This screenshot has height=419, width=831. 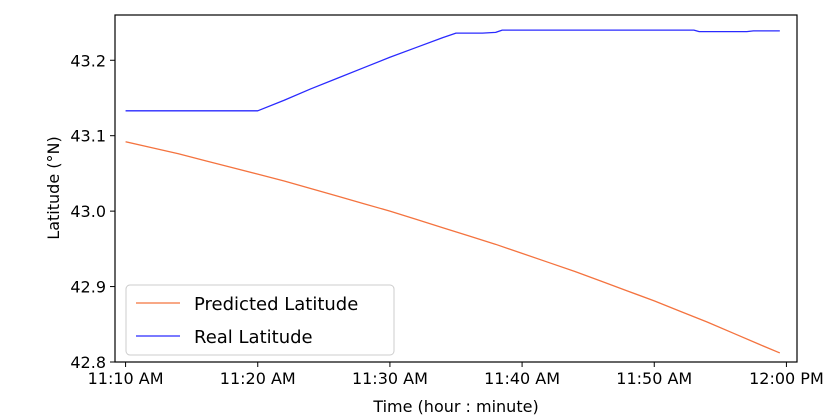 What do you see at coordinates (88, 211) in the screenshot?
I see `y-tick-label: 43.0` at bounding box center [88, 211].